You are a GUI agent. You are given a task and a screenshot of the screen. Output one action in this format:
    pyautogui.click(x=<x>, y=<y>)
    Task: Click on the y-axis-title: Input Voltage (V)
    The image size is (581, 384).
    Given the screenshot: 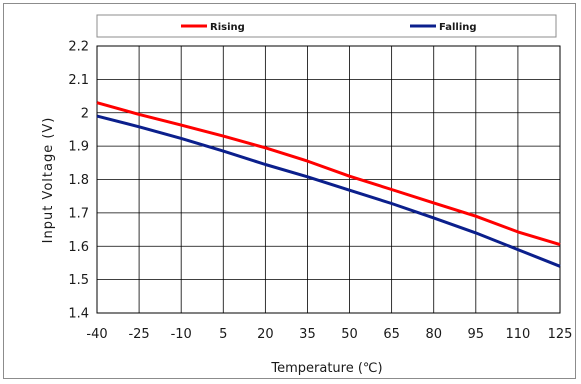 What is the action you would take?
    pyautogui.click(x=48, y=180)
    